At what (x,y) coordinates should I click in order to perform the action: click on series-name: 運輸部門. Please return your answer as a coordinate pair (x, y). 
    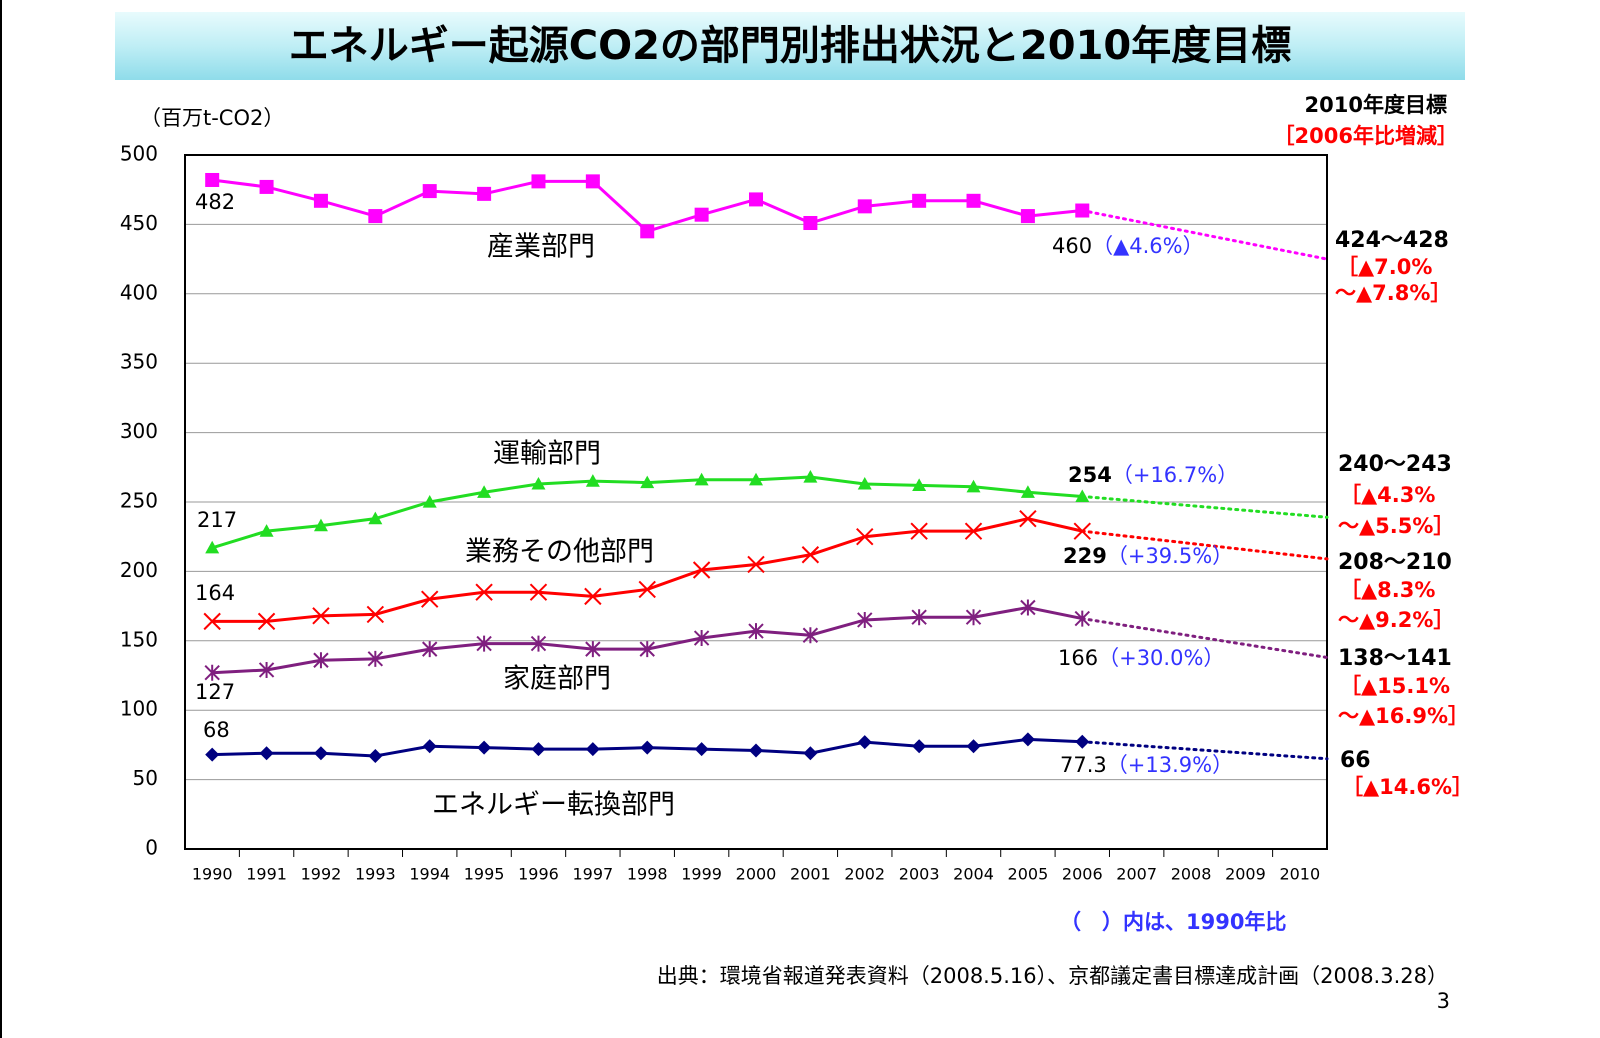
    Looking at the image, I should click on (547, 454).